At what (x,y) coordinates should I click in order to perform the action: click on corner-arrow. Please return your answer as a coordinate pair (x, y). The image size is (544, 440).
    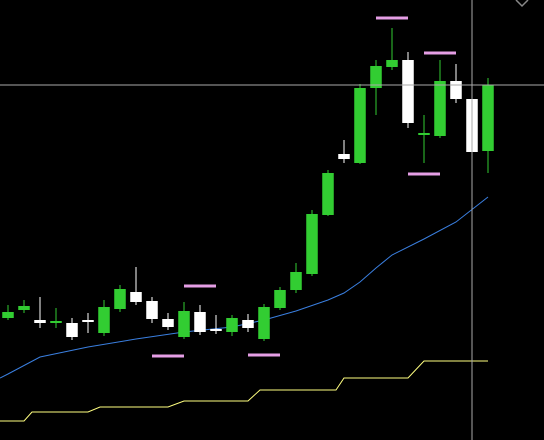
    Looking at the image, I should click on (522, 4).